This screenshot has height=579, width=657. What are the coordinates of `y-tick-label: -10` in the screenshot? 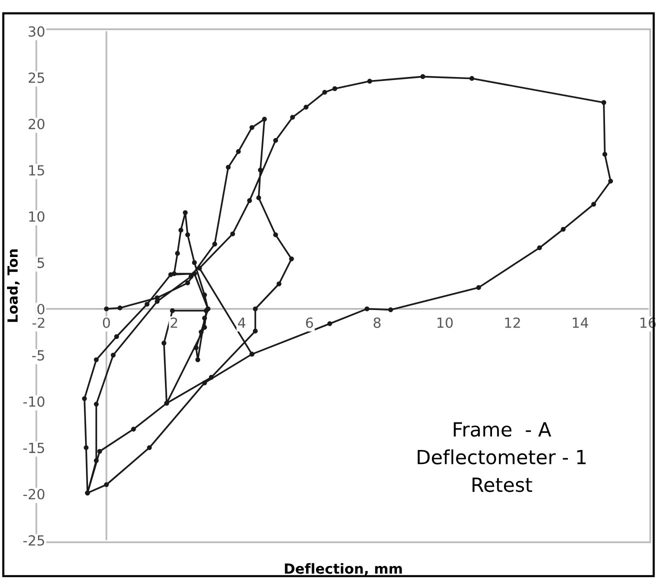 It's located at (33, 401).